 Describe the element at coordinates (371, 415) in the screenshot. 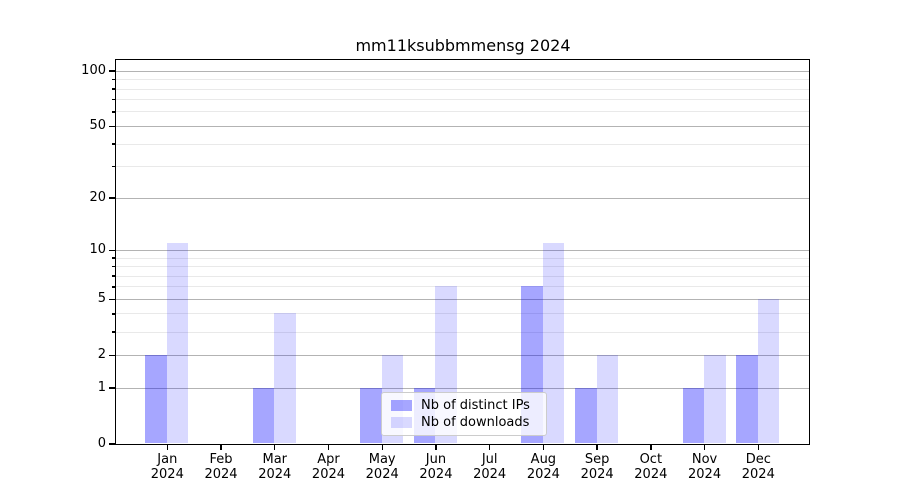

I see `bar-distinct-ips-may` at that location.